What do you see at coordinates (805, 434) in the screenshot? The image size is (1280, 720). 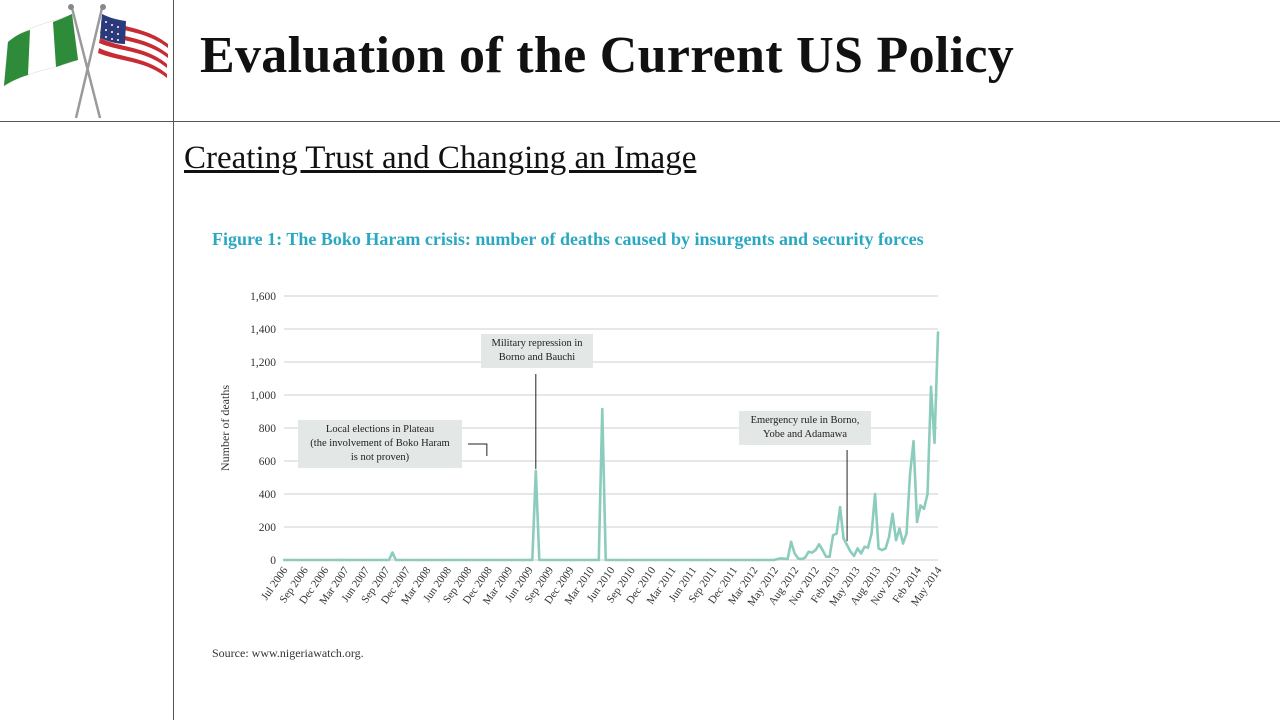 I see `annotation-line: Yobe and Adamawa` at bounding box center [805, 434].